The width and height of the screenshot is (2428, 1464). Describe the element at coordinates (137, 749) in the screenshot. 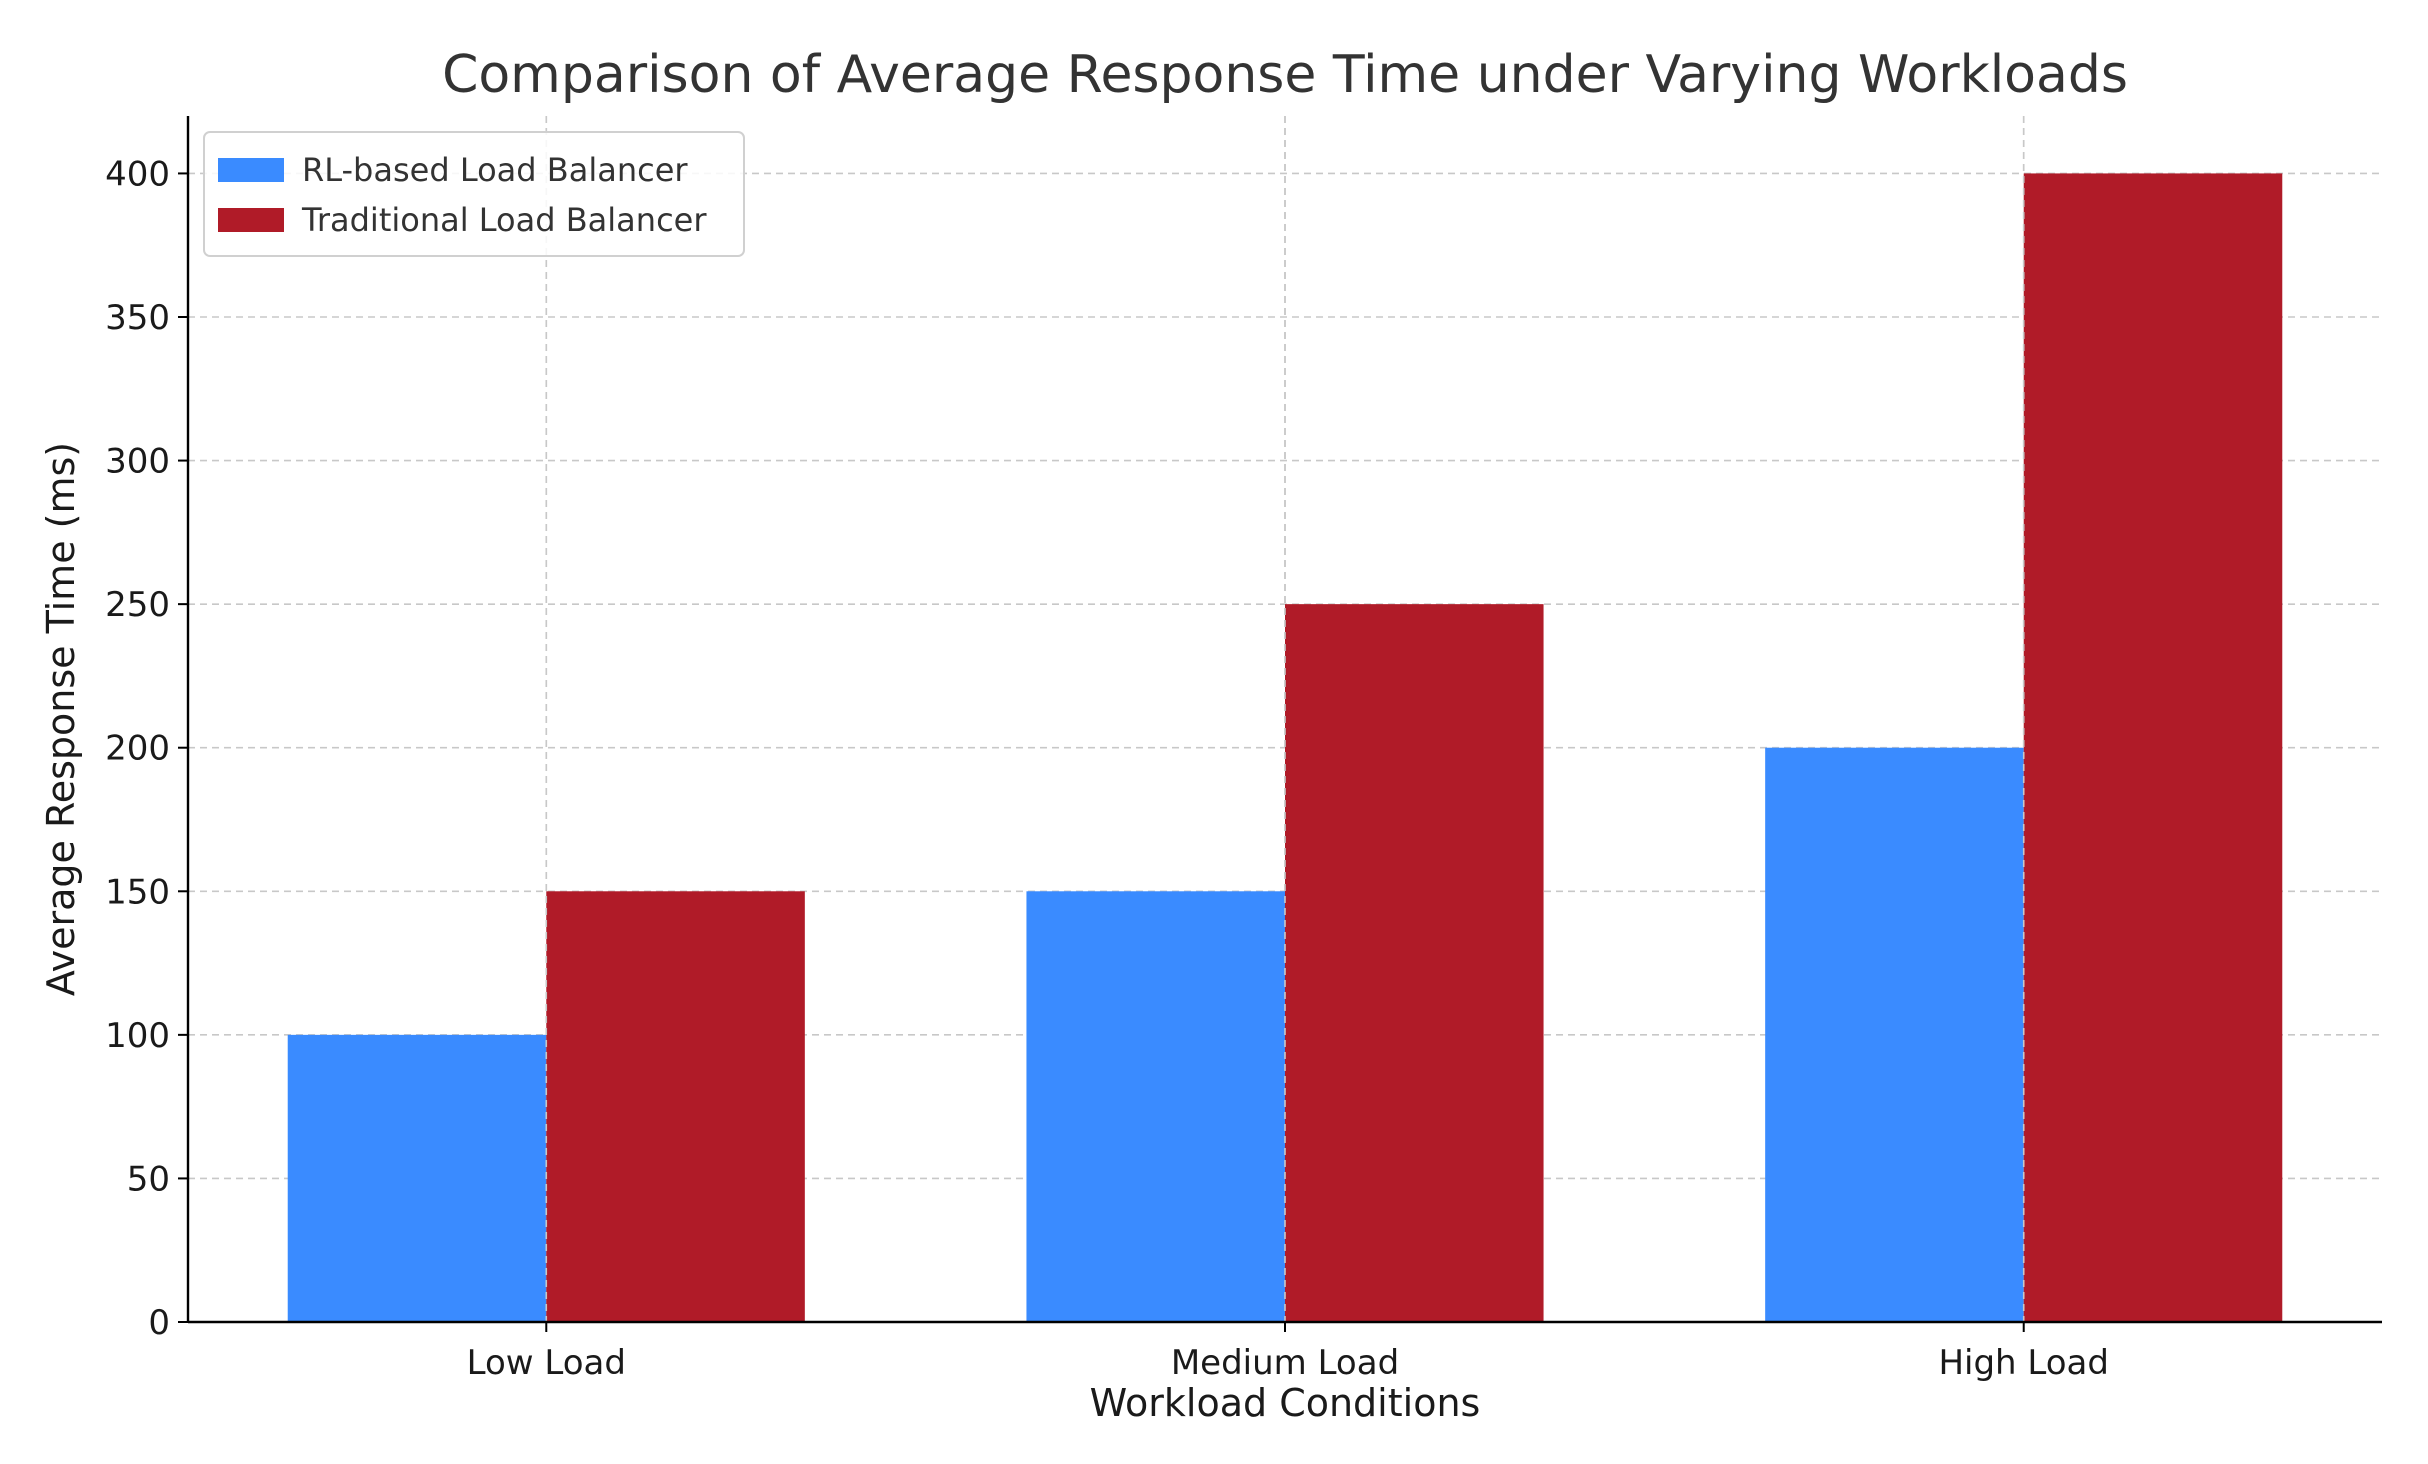

I see `y-tick-label: 200` at that location.